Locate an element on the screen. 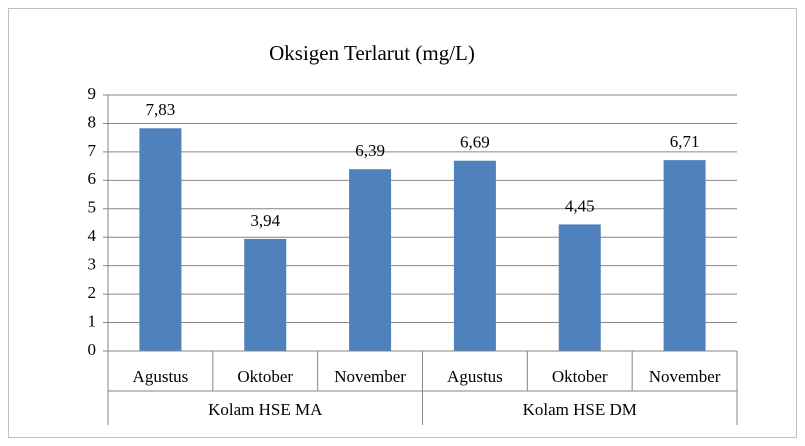  value-label: 6,71 is located at coordinates (685, 141).